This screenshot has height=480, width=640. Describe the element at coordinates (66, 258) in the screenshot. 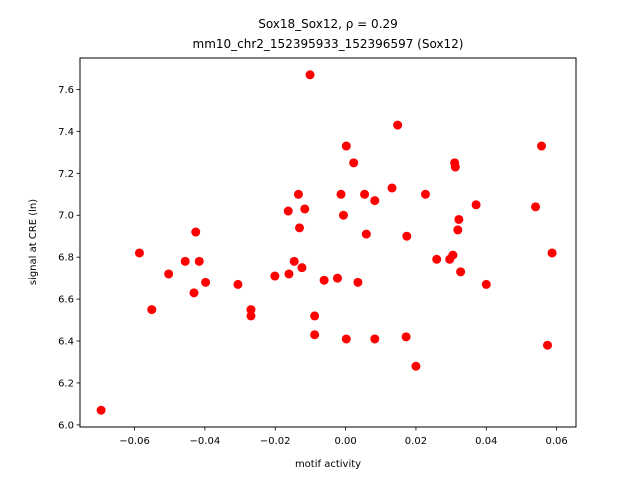

I see `y-tick-label: 6.8` at that location.